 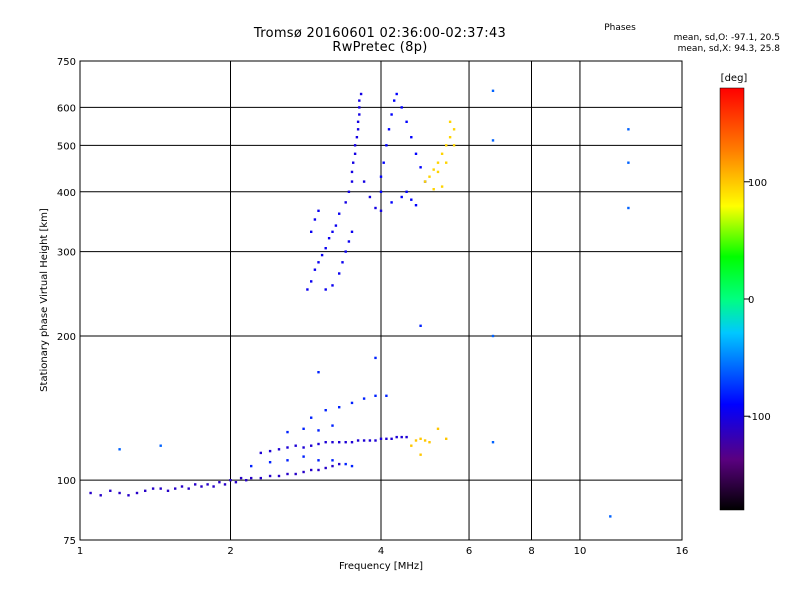 I want to click on y-tick-label: 75, so click(x=69, y=541).